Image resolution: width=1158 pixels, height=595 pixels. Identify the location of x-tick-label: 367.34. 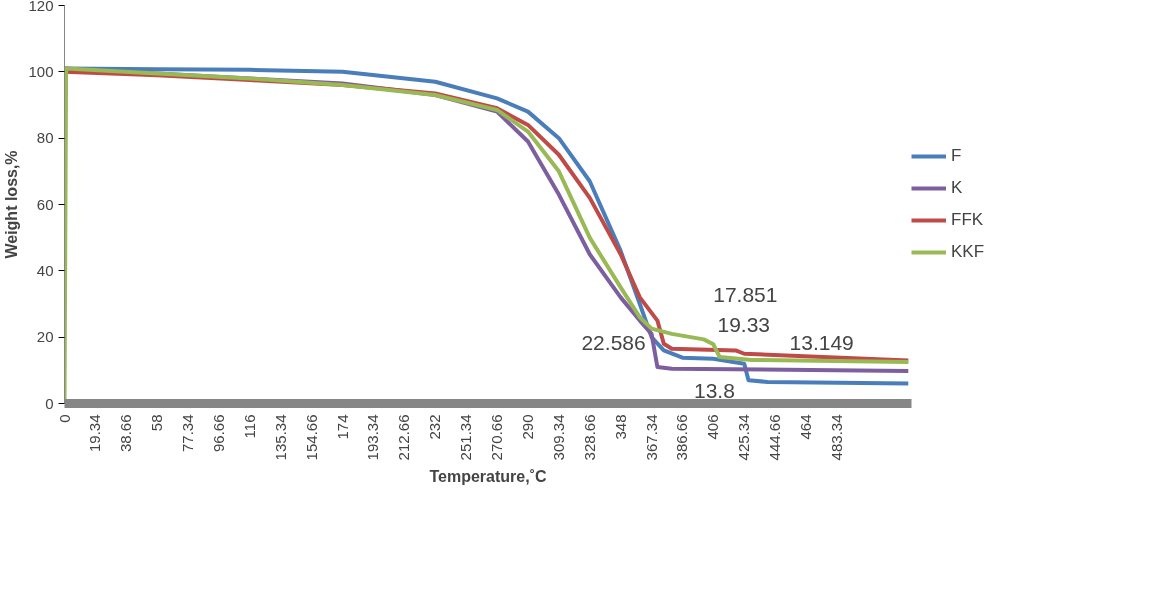
(651, 437).